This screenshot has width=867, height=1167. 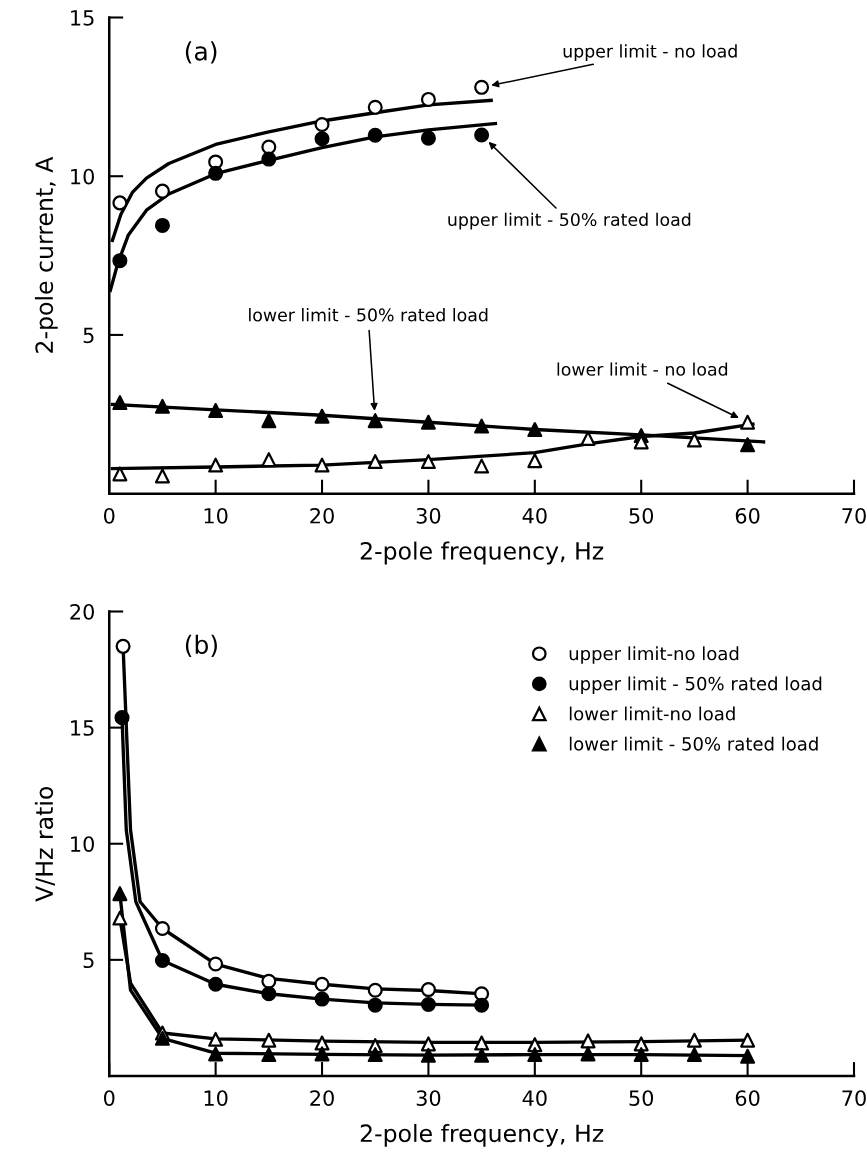 What do you see at coordinates (201, 646) in the screenshot?
I see `annotation: (b)` at bounding box center [201, 646].